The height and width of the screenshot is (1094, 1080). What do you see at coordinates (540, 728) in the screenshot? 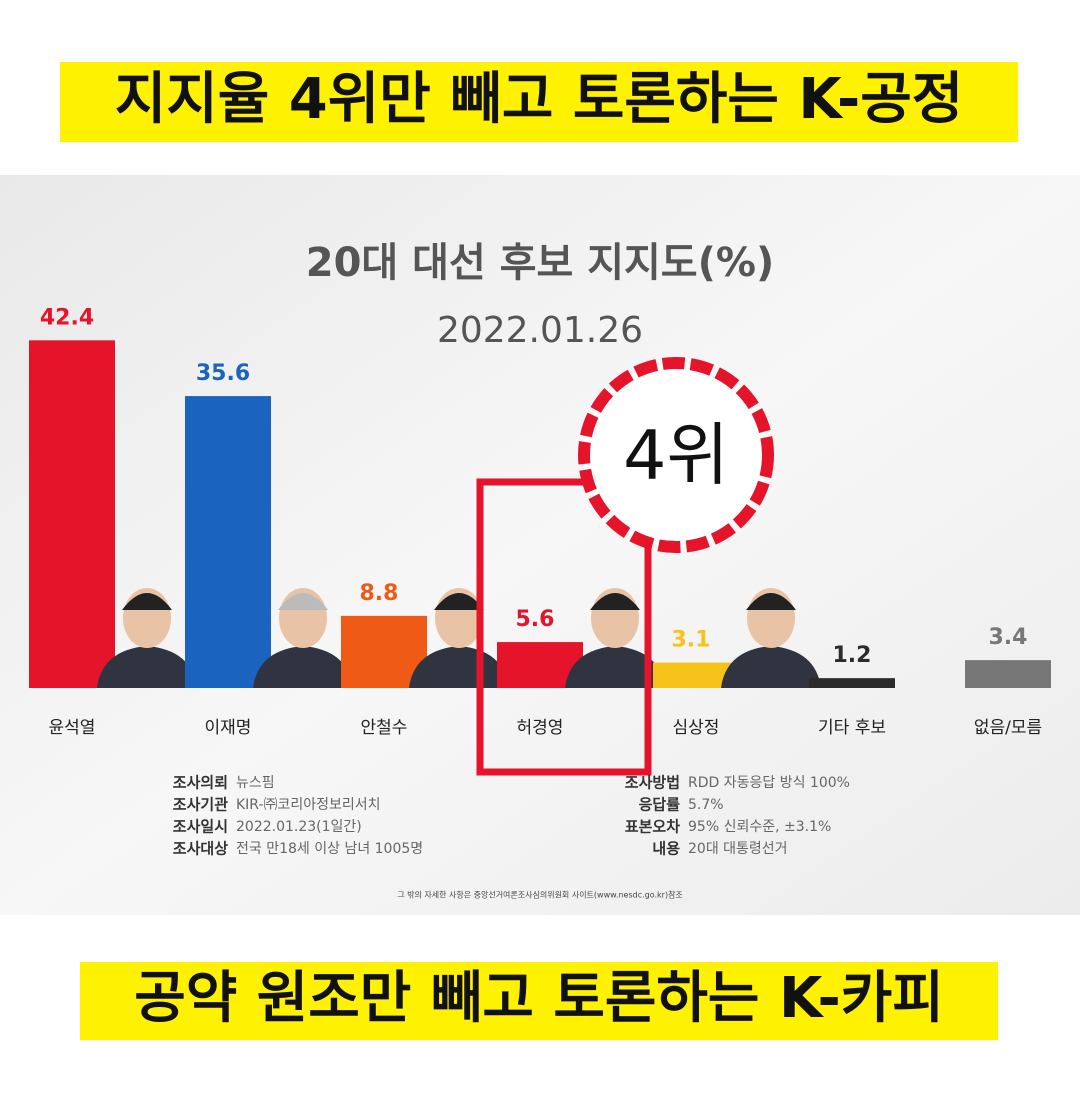
I see `category-label: 허경영` at bounding box center [540, 728].